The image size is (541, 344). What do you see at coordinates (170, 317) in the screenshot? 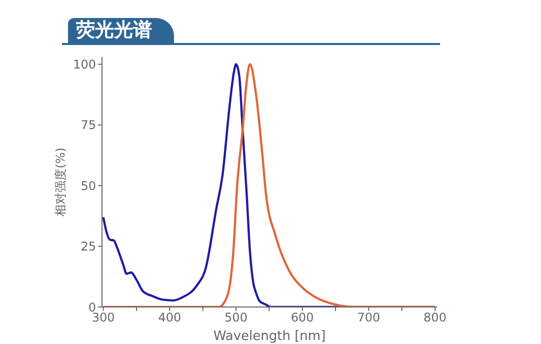
I see `x-tick-label: 400` at bounding box center [170, 317].